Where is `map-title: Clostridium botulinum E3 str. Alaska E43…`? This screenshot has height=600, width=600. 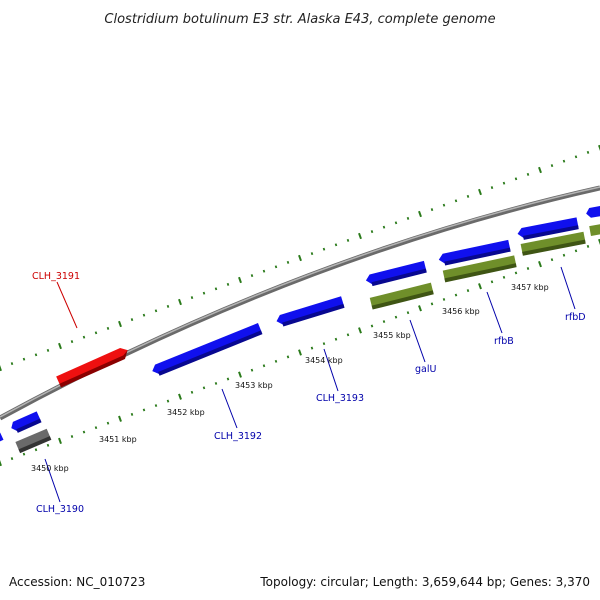
map-title: Clostridium botulinum E3 str. Alaska E43… is located at coordinates (299, 19).